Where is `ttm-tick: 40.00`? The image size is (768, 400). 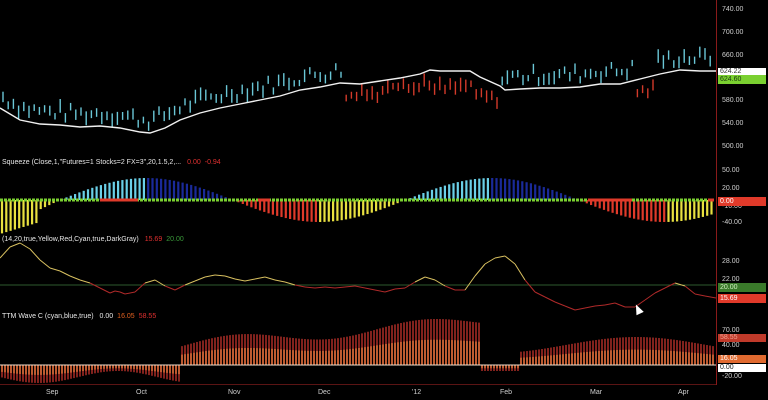 ttm-tick: 40.00 is located at coordinates (731, 345).